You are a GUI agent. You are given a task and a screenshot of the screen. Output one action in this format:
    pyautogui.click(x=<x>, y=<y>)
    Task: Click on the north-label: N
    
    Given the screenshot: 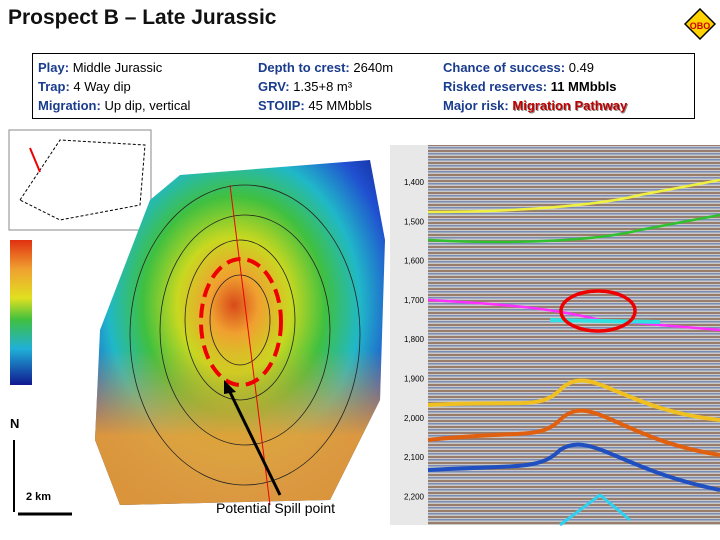 What is the action you would take?
    pyautogui.click(x=14, y=423)
    